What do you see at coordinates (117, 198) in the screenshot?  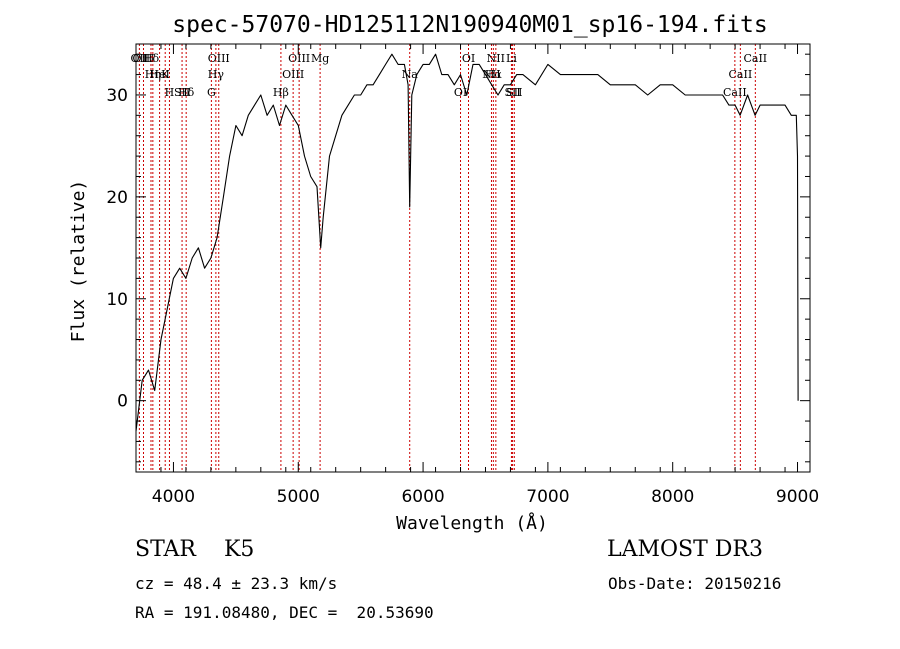 I see `y-tick-label: 20` at bounding box center [117, 198].